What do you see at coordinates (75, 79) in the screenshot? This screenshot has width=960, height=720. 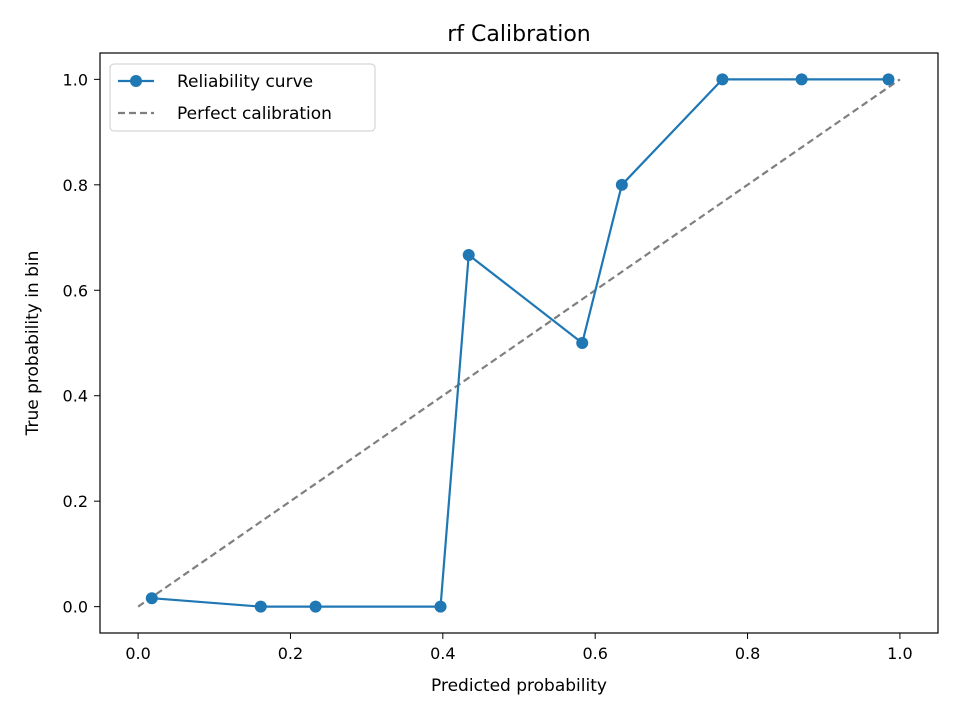 I see `y-tick-label: 1.0` at bounding box center [75, 79].